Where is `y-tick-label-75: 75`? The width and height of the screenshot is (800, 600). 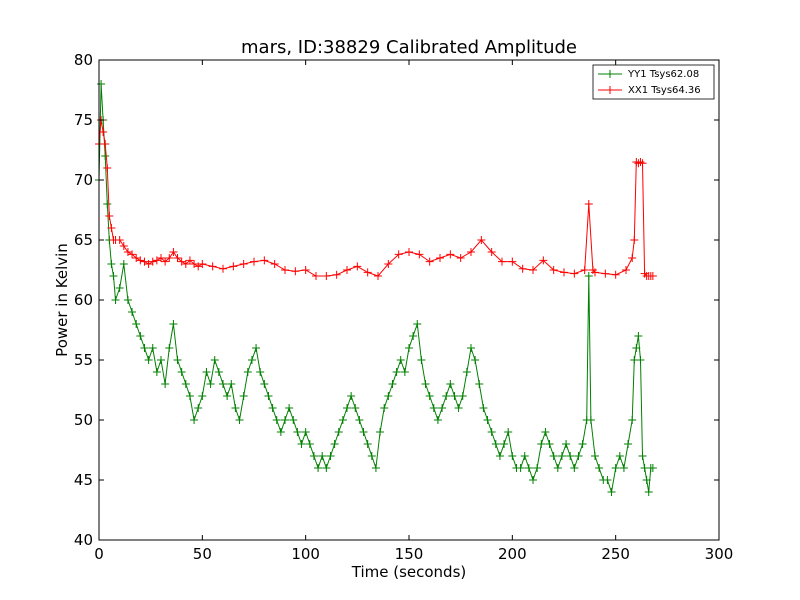 y-tick-label-75: 75 is located at coordinates (83, 120).